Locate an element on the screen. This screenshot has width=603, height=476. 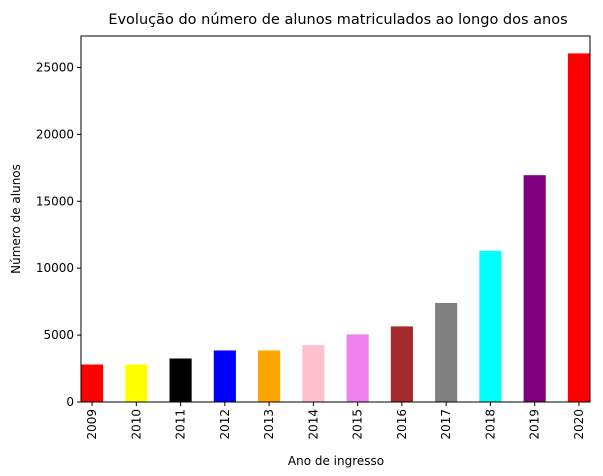
bar-2016 is located at coordinates (401, 364).